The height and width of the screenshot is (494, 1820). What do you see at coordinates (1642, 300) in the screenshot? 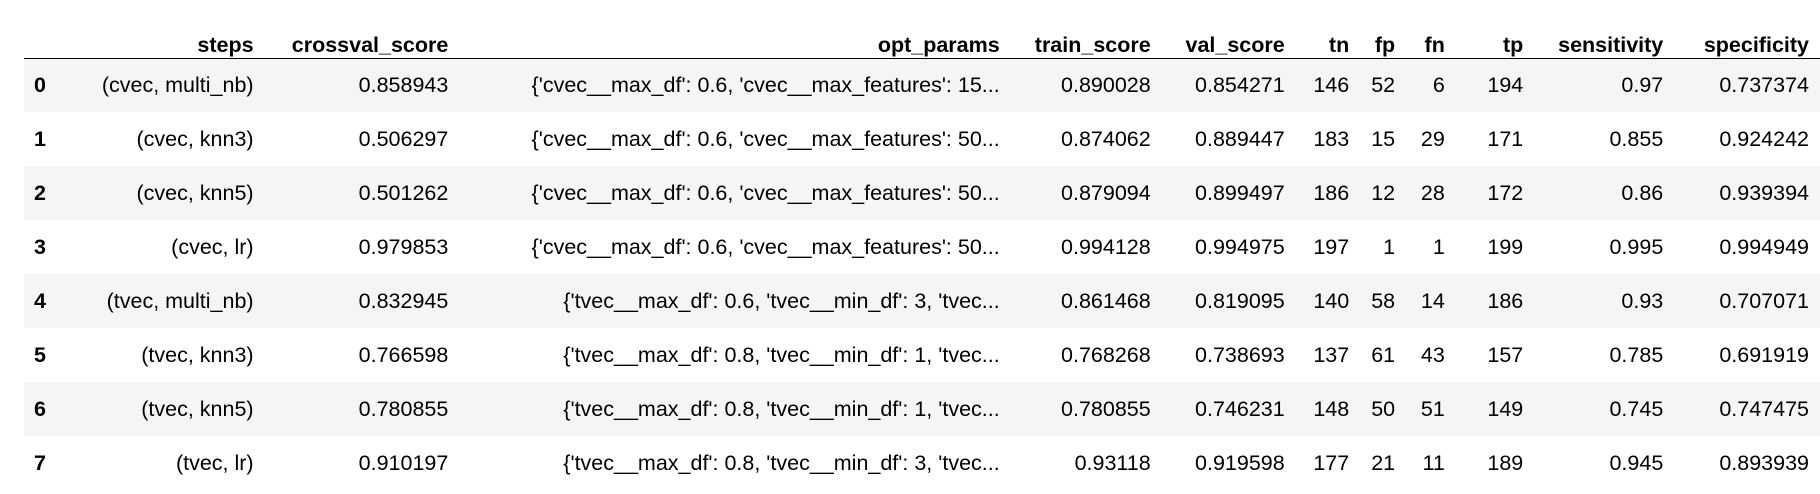
I see `sensitivity-cell: 0.93` at bounding box center [1642, 300].